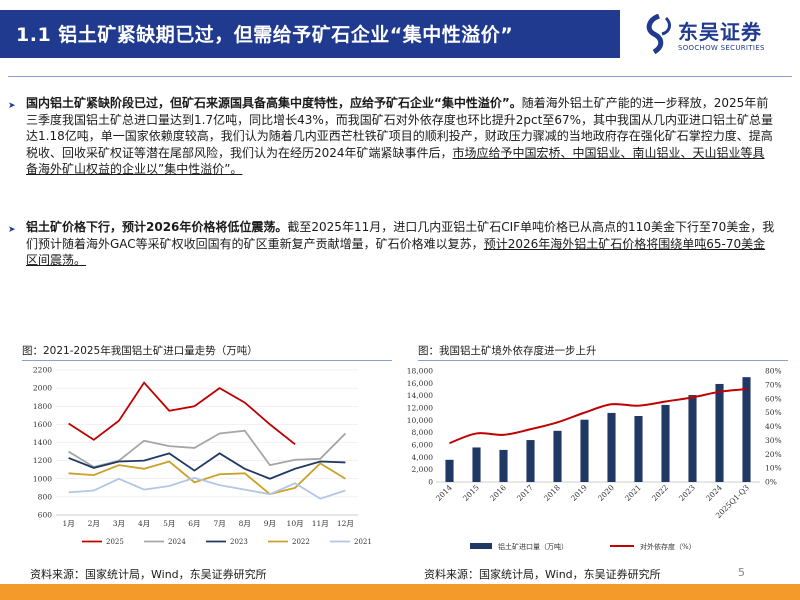  What do you see at coordinates (45, 496) in the screenshot?
I see `y-tick-label: 800` at bounding box center [45, 496].